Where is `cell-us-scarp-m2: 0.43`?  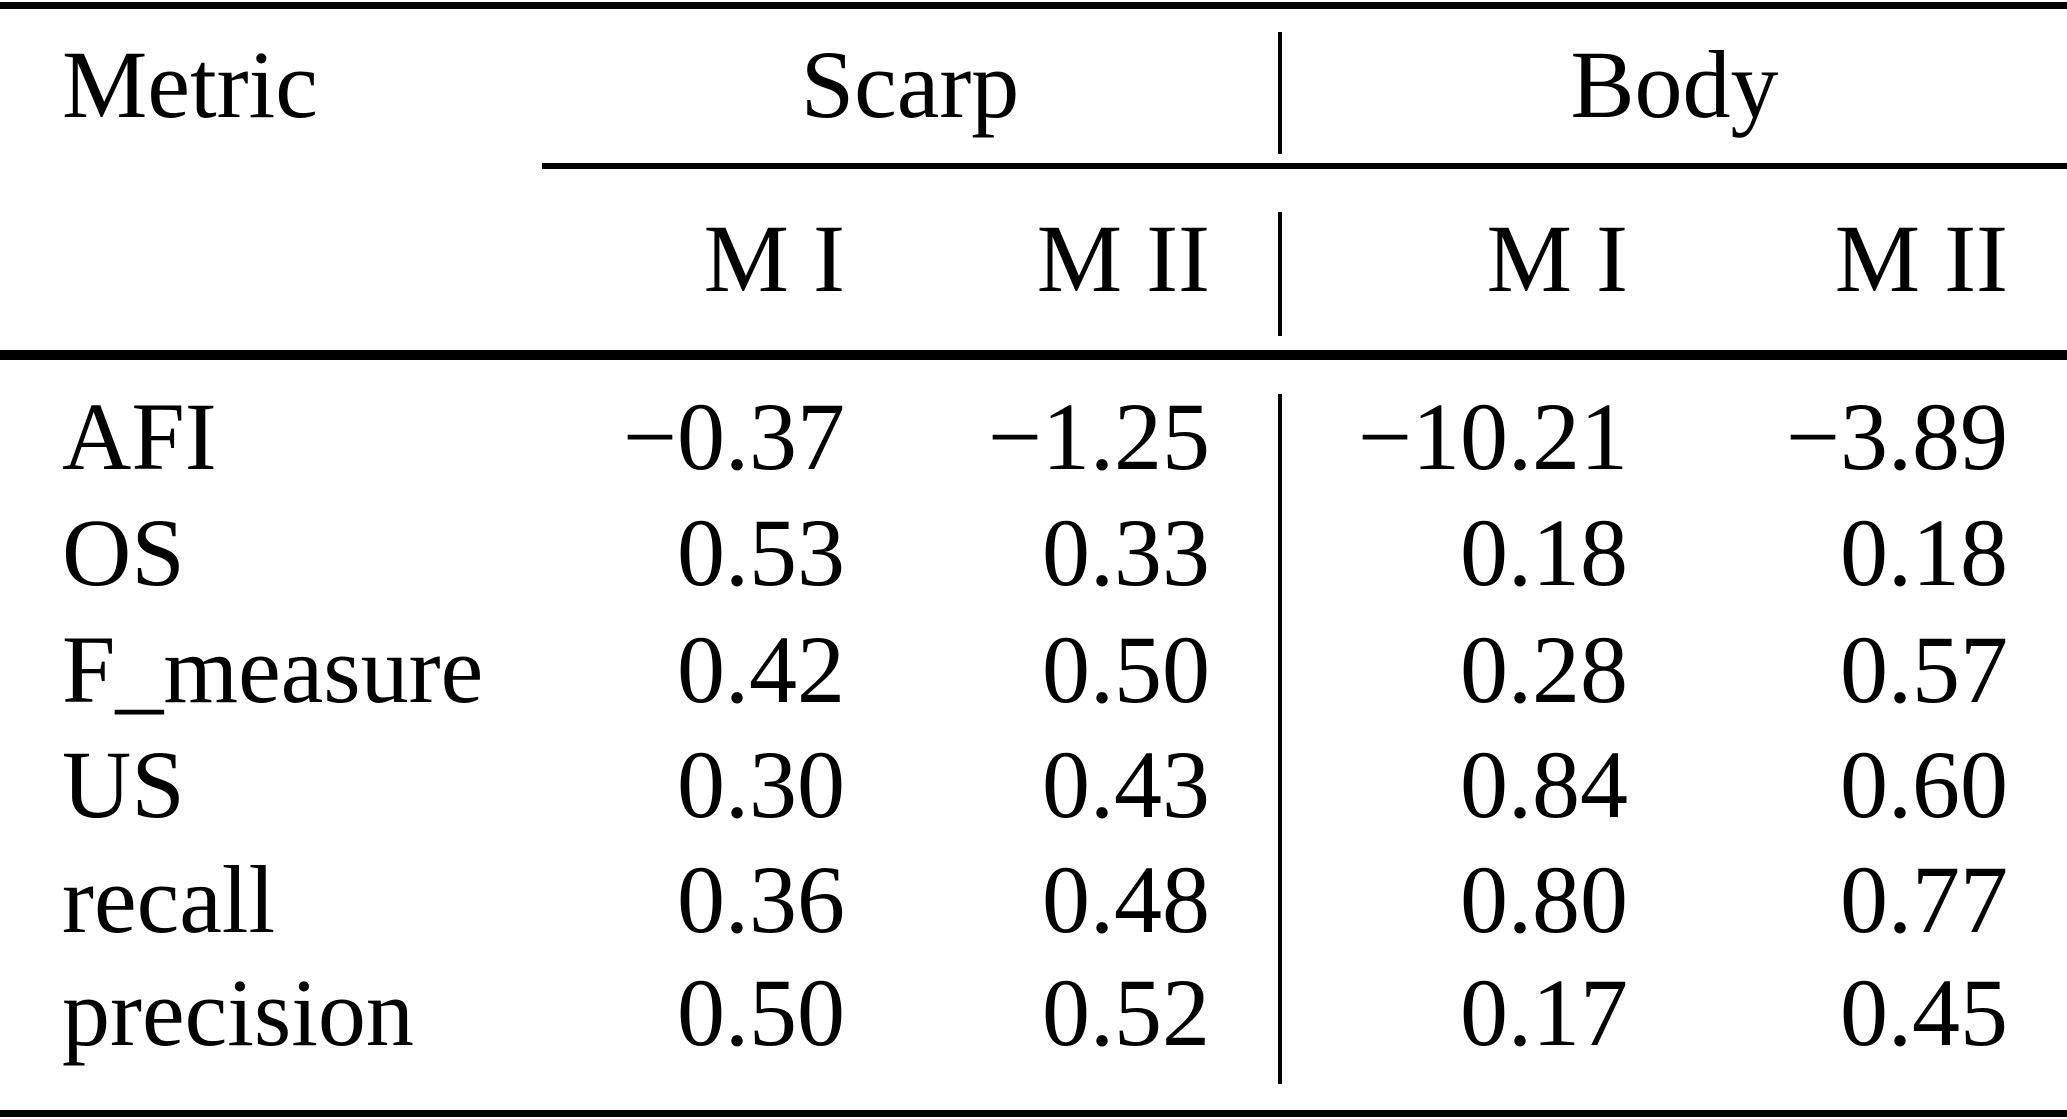 cell-us-scarp-m2: 0.43 is located at coordinates (1126, 784).